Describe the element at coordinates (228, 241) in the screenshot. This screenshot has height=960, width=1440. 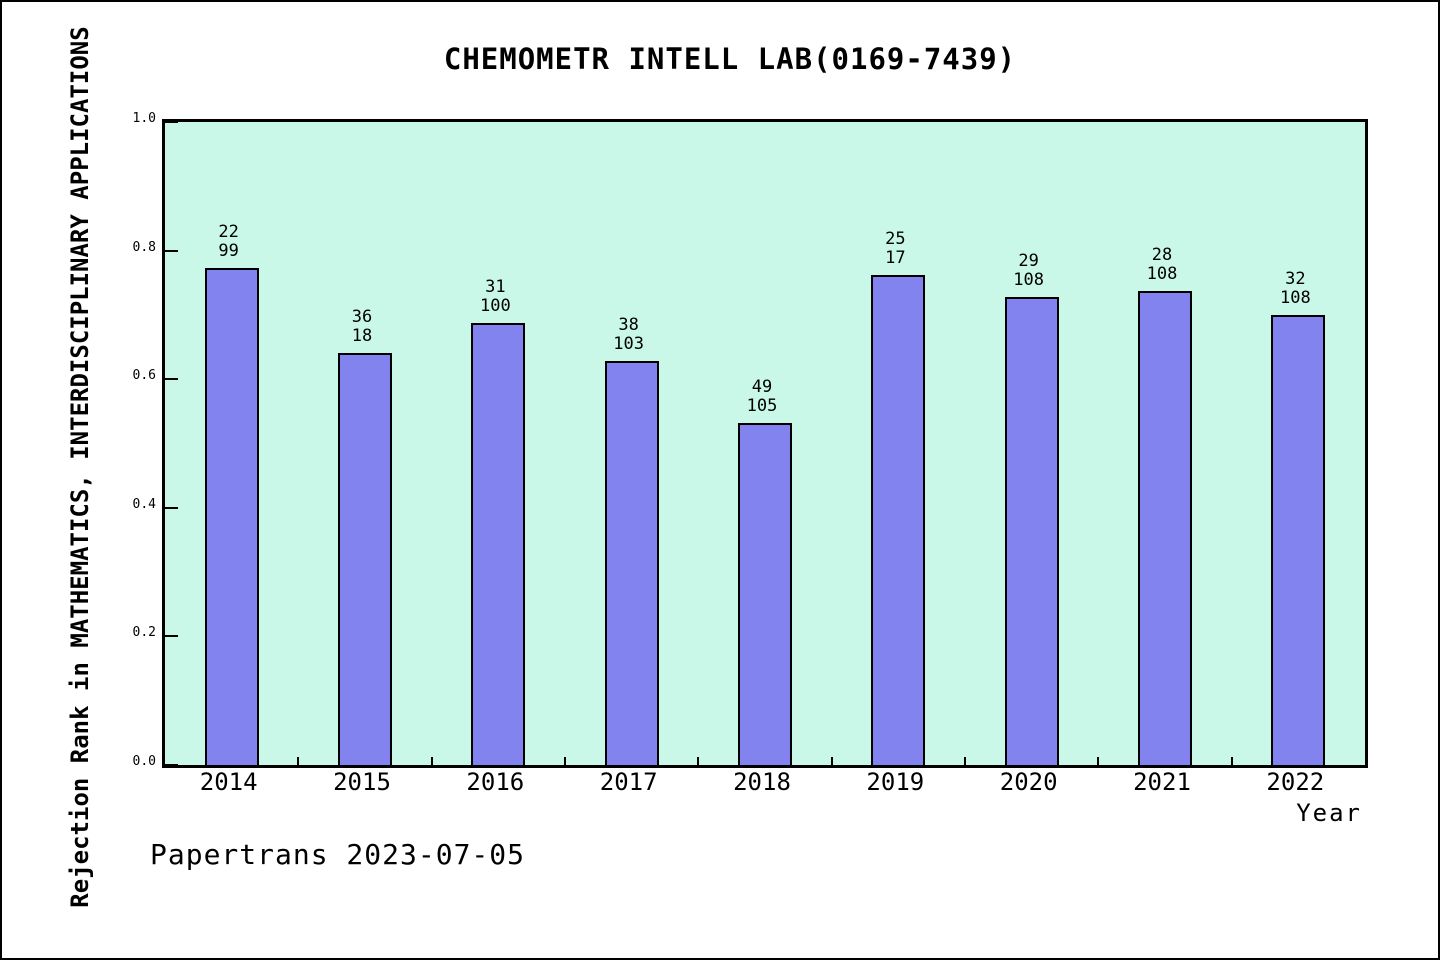
I see `bar-value-label: 22 99` at that location.